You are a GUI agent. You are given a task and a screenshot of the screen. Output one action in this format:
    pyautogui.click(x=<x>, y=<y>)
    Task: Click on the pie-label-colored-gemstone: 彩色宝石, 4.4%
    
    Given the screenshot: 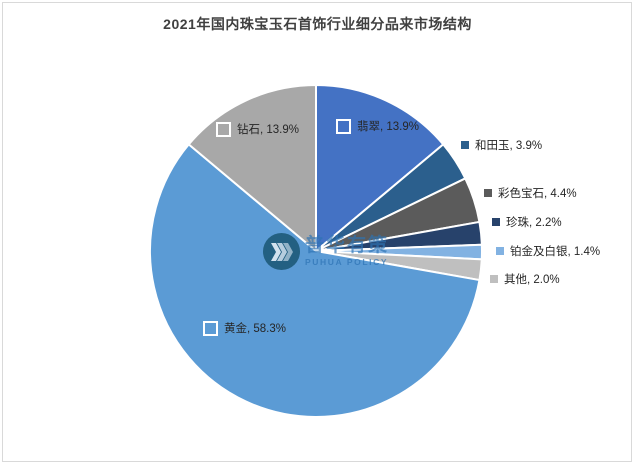 What is the action you would take?
    pyautogui.click(x=530, y=193)
    